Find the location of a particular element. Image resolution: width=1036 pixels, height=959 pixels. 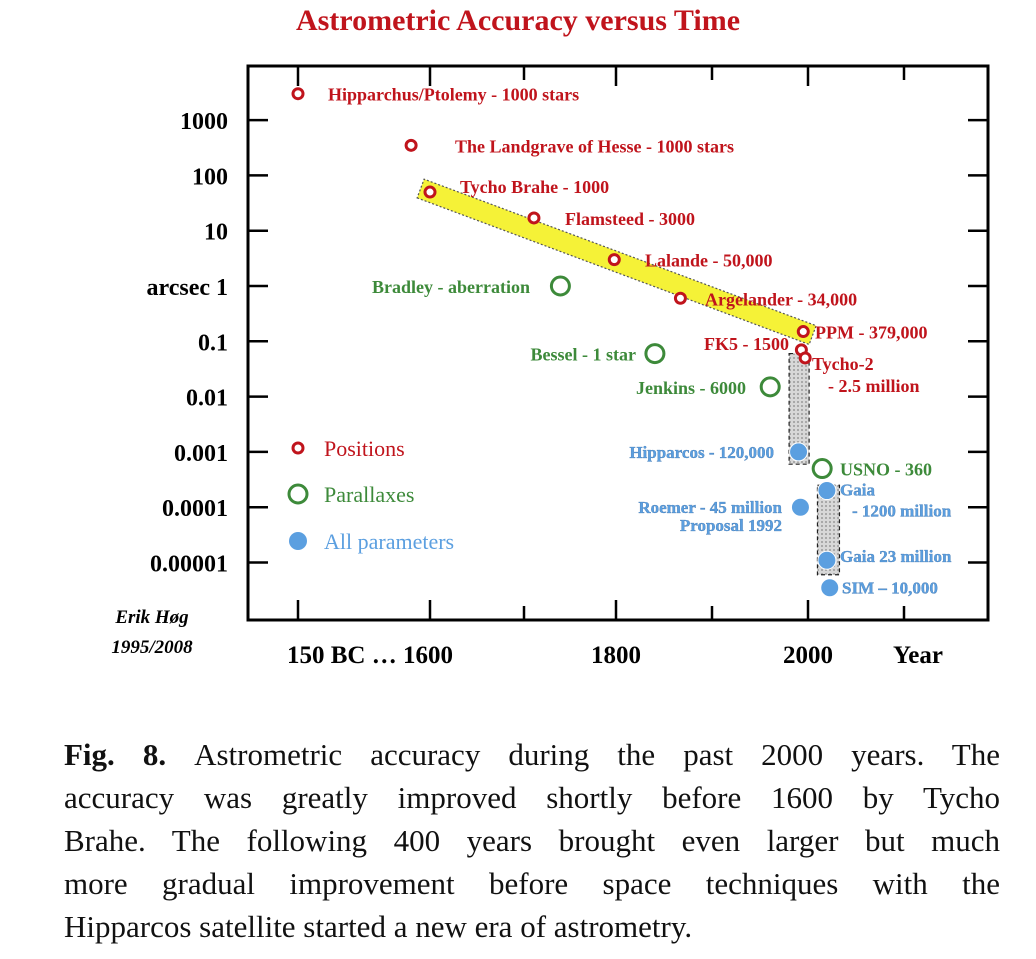

position-point-label: Lalande - 50,000 is located at coordinates (709, 261).